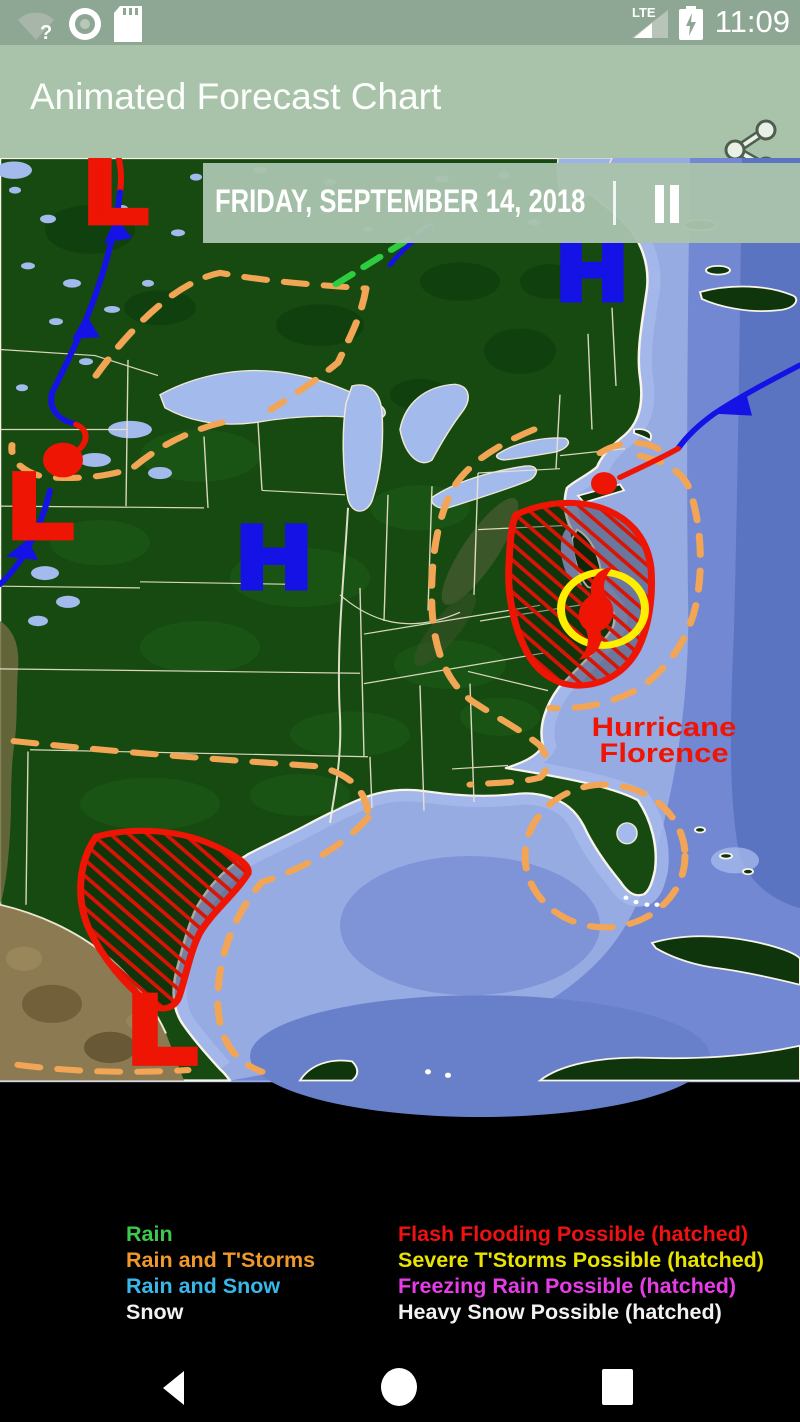 The height and width of the screenshot is (1422, 800). What do you see at coordinates (236, 96) in the screenshot?
I see `page-title: Animated Forecast Chart` at bounding box center [236, 96].